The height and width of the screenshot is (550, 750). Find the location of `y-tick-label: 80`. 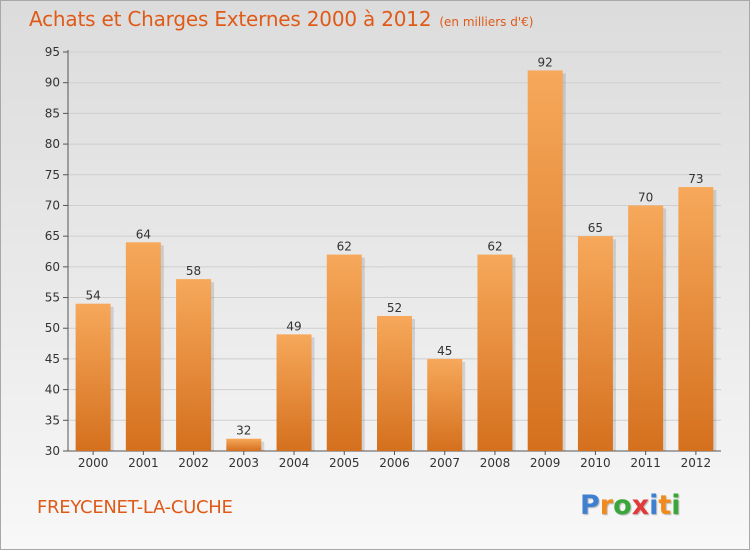

y-tick-label: 80 is located at coordinates (52, 144).